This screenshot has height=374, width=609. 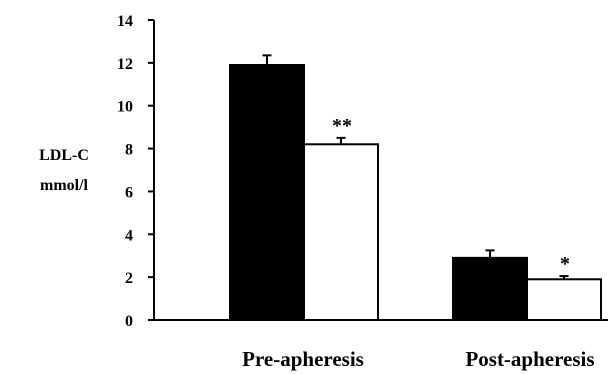 What do you see at coordinates (135, 171) in the screenshot?
I see `y-axis-ticks: 0 2 4 6 8 10 12 14` at bounding box center [135, 171].